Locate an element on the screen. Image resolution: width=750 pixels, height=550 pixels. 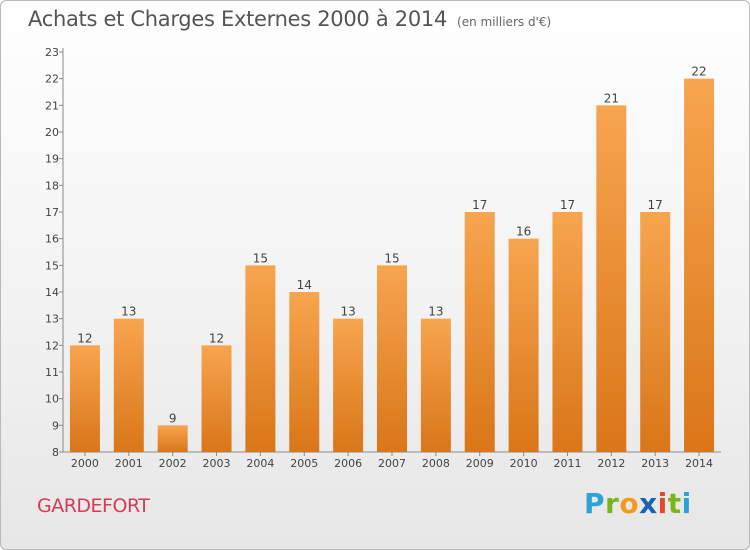
x-tick-label: 2005 is located at coordinates (304, 463).